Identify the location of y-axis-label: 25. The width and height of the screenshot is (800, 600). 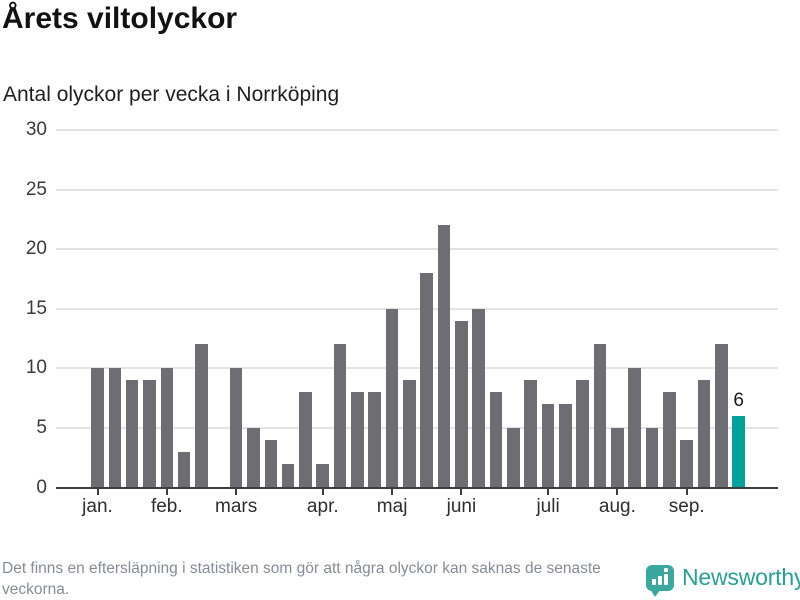
(36, 189).